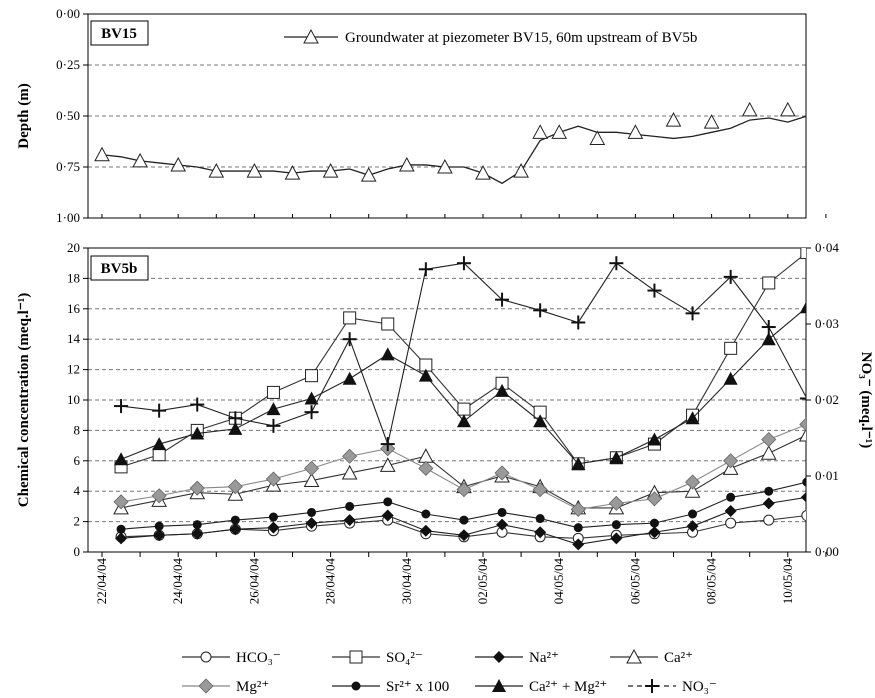  What do you see at coordinates (68, 115) in the screenshot?
I see `y-tick-label: 0·50` at bounding box center [68, 115].